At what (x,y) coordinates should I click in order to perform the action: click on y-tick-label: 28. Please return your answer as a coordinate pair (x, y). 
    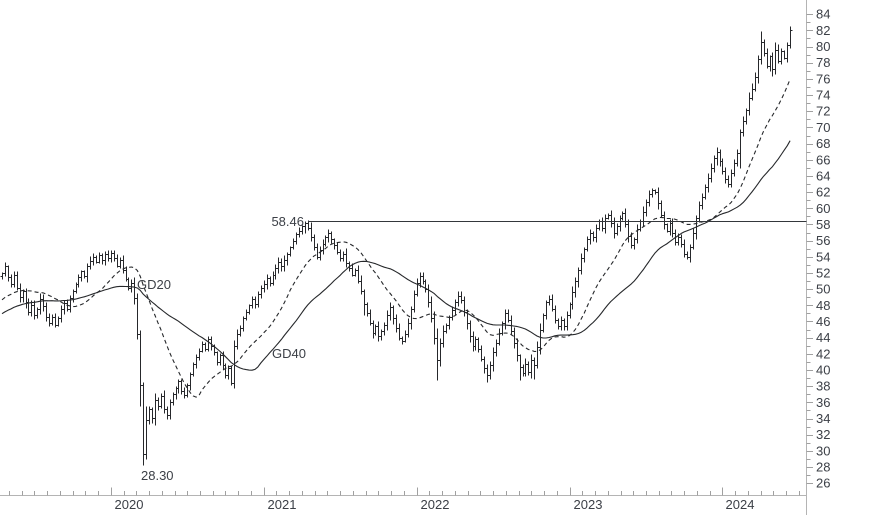
    Looking at the image, I should click on (823, 467).